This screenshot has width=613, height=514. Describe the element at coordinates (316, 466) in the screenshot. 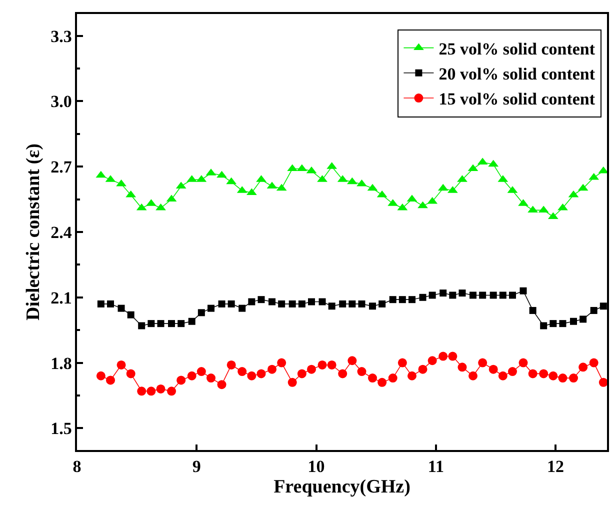

I see `x-tick-label: 10` at that location.